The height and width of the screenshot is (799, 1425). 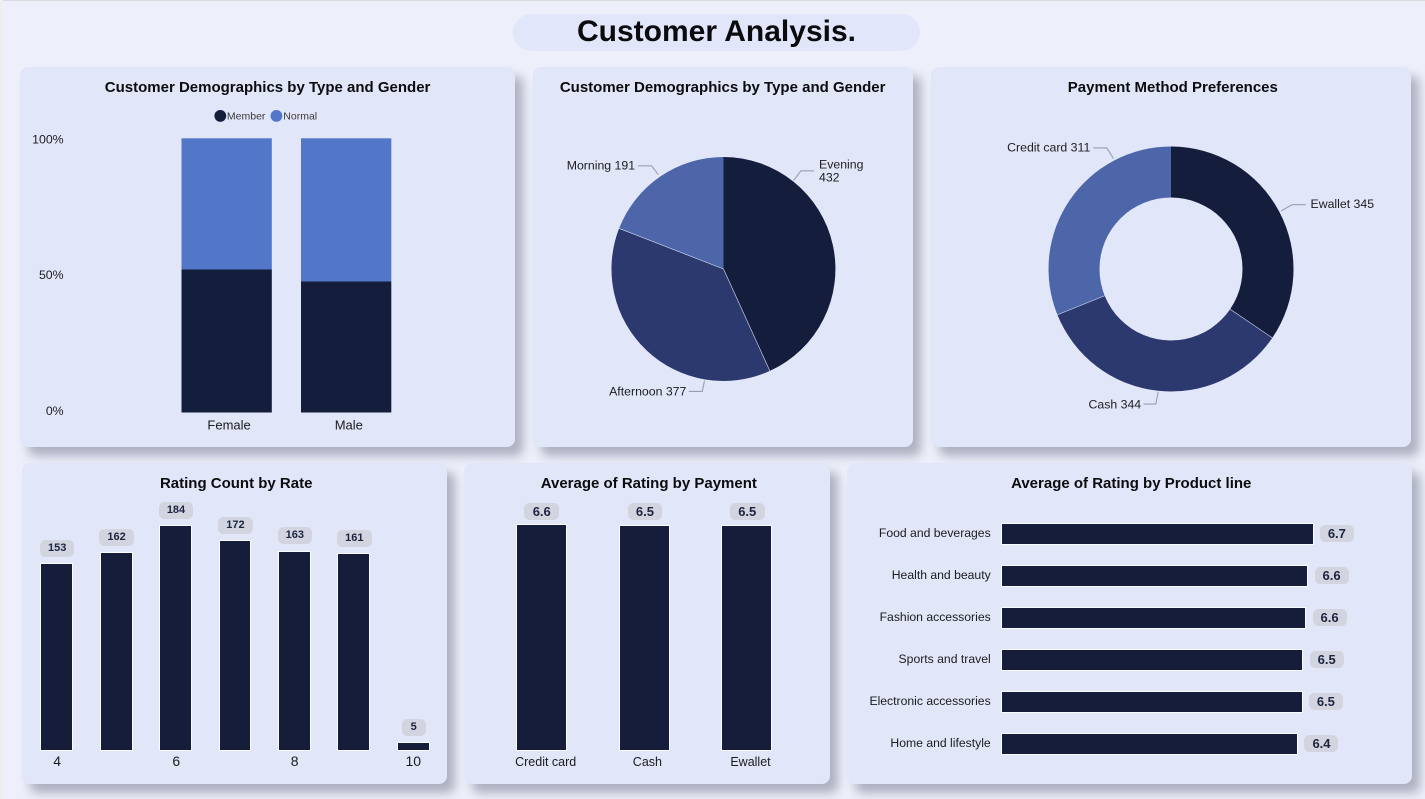 What do you see at coordinates (300, 116) in the screenshot?
I see `svg-text: Normal` at bounding box center [300, 116].